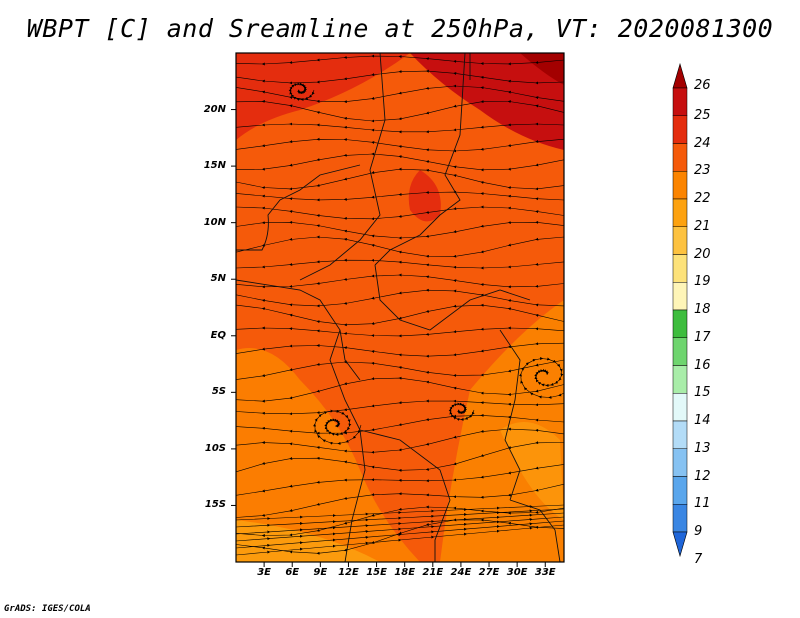 This screenshot has height=618, width=800. I want to click on lon-tick-label: 27E, so click(489, 572).